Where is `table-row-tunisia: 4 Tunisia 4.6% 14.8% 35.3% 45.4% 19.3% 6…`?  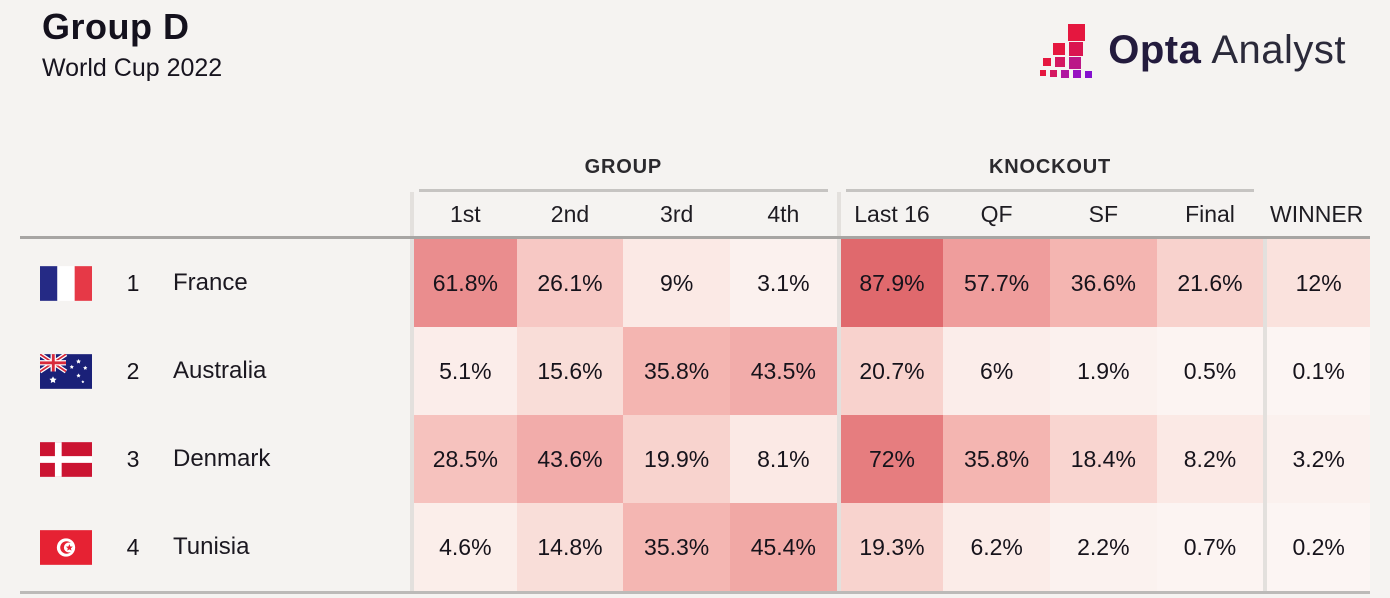
table-row-tunisia: 4 Tunisia 4.6% 14.8% 35.3% 45.4% 19.3% 6… is located at coordinates (695, 547).